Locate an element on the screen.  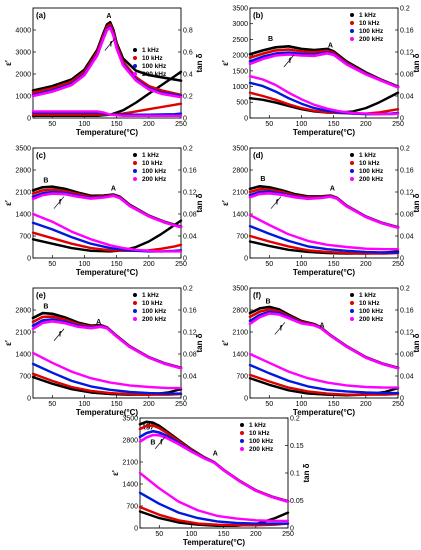
annotation-arrow is located at coordinates (280, 328).